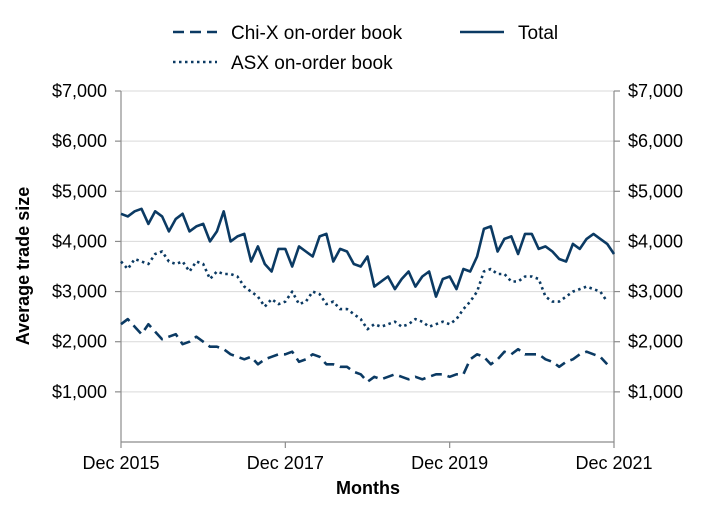 The height and width of the screenshot is (513, 708). Describe the element at coordinates (364, 350) in the screenshot. I see `series-line-dashed` at that location.